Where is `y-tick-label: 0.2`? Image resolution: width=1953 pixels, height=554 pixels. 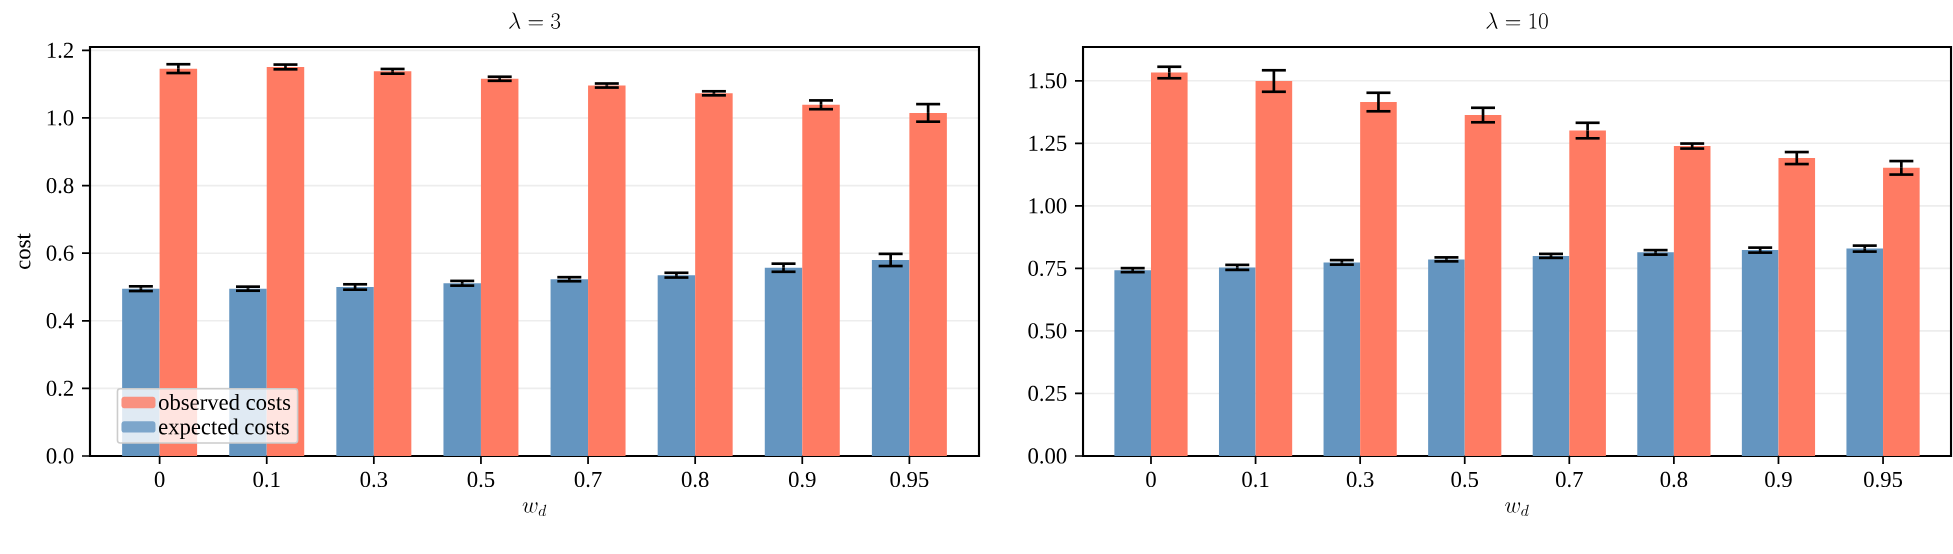 y-tick-label: 0.2 is located at coordinates (59, 388).